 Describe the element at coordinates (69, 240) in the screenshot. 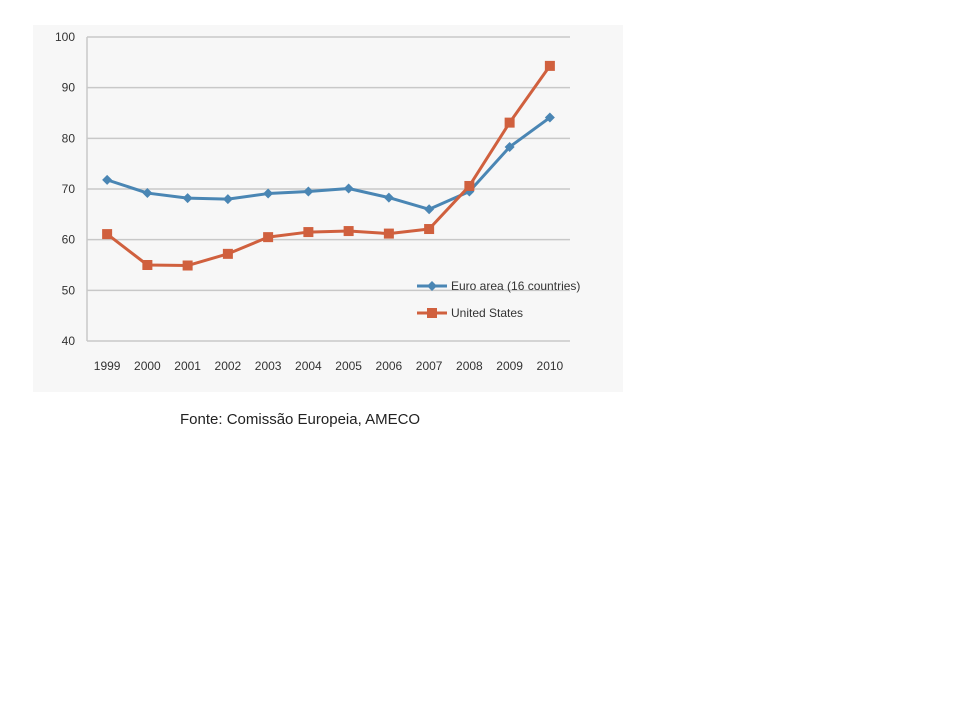

I see `y-tick-label: 60` at that location.